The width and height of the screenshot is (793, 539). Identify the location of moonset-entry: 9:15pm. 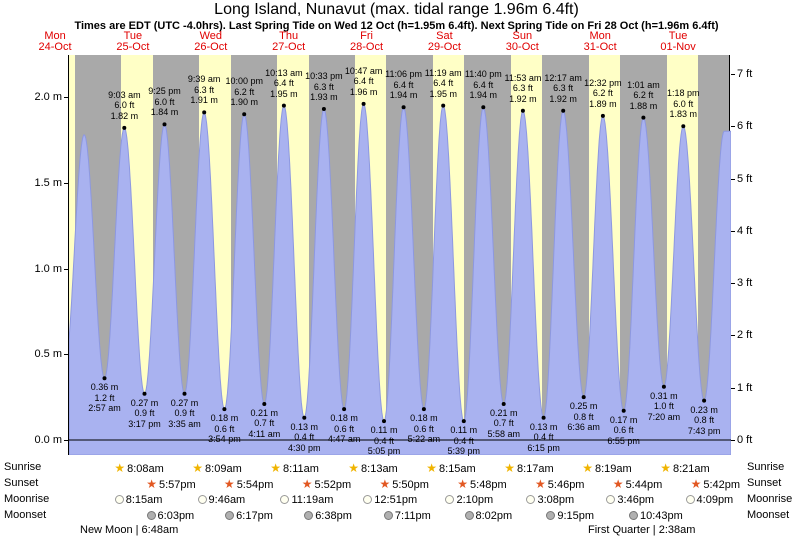
(570, 516).